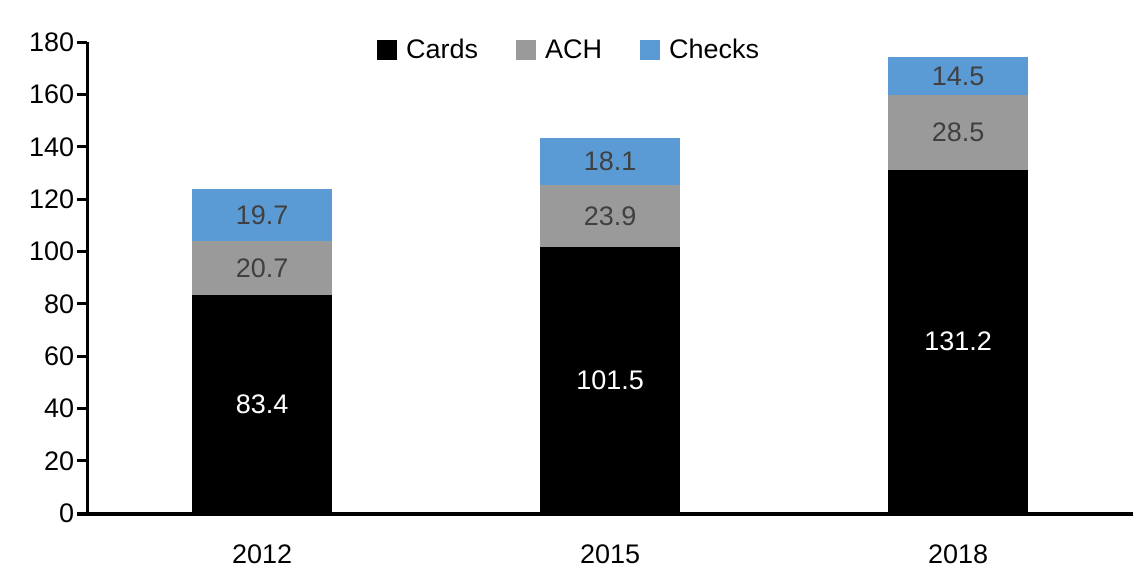 The image size is (1136, 588). I want to click on bar-value-label-cards-2012: 83.4, so click(262, 403).